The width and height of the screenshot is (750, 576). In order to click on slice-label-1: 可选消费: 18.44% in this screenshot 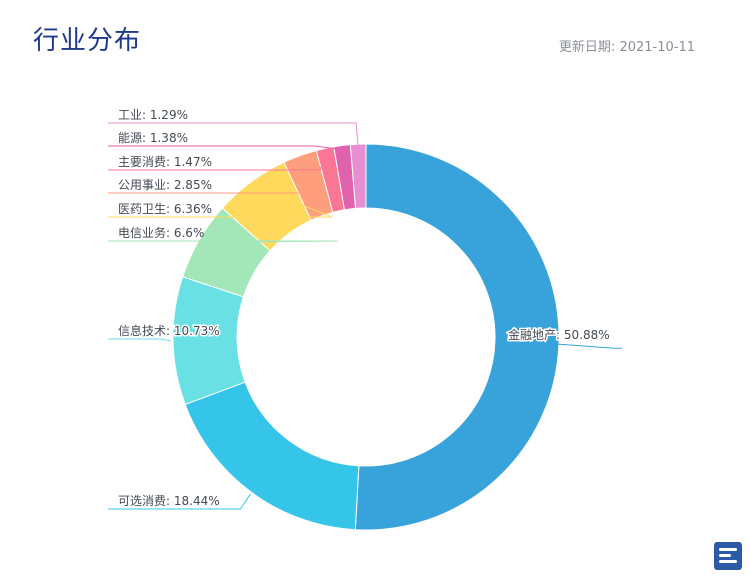, I will do `click(169, 501)`.